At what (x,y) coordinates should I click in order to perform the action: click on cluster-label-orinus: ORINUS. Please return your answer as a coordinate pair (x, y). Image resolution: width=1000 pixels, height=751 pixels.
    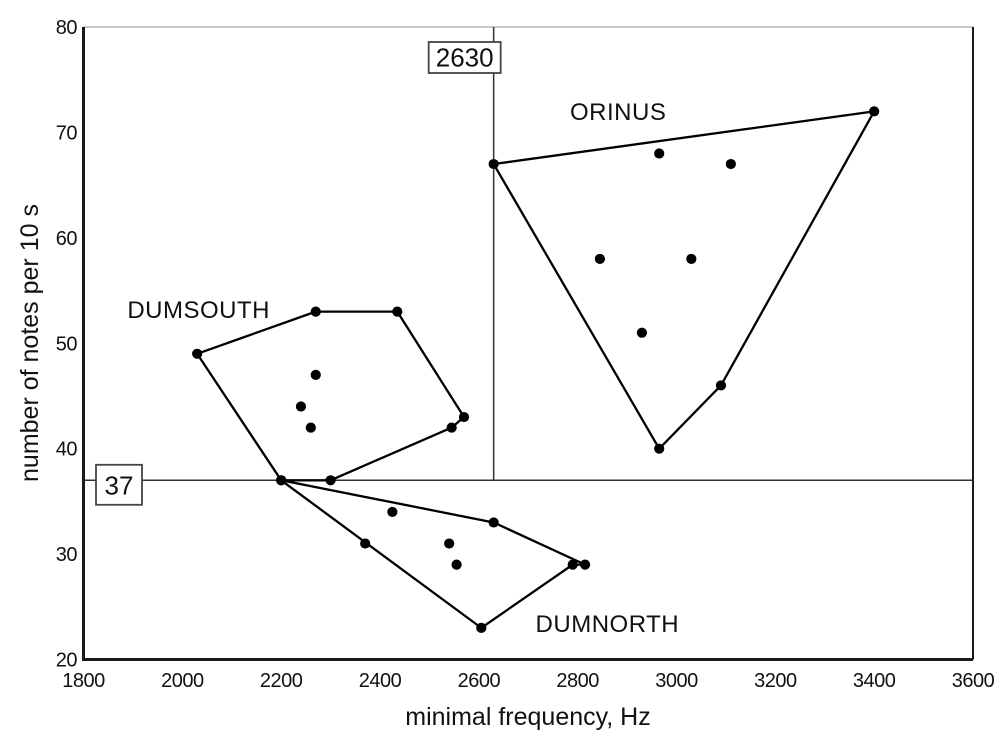
    Looking at the image, I should click on (618, 112).